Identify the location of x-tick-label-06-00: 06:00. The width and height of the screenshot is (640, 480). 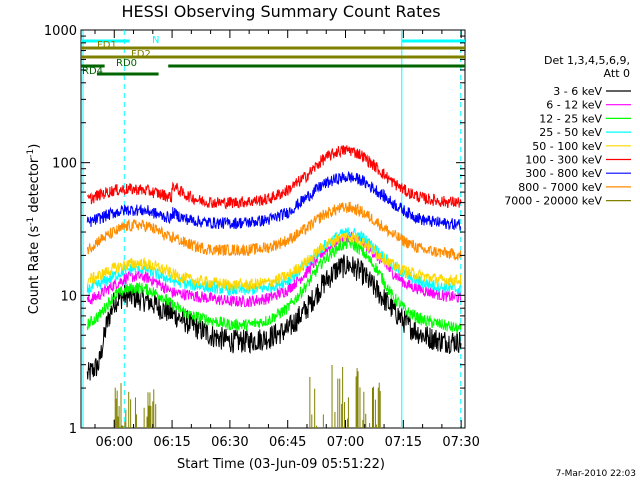
(114, 442).